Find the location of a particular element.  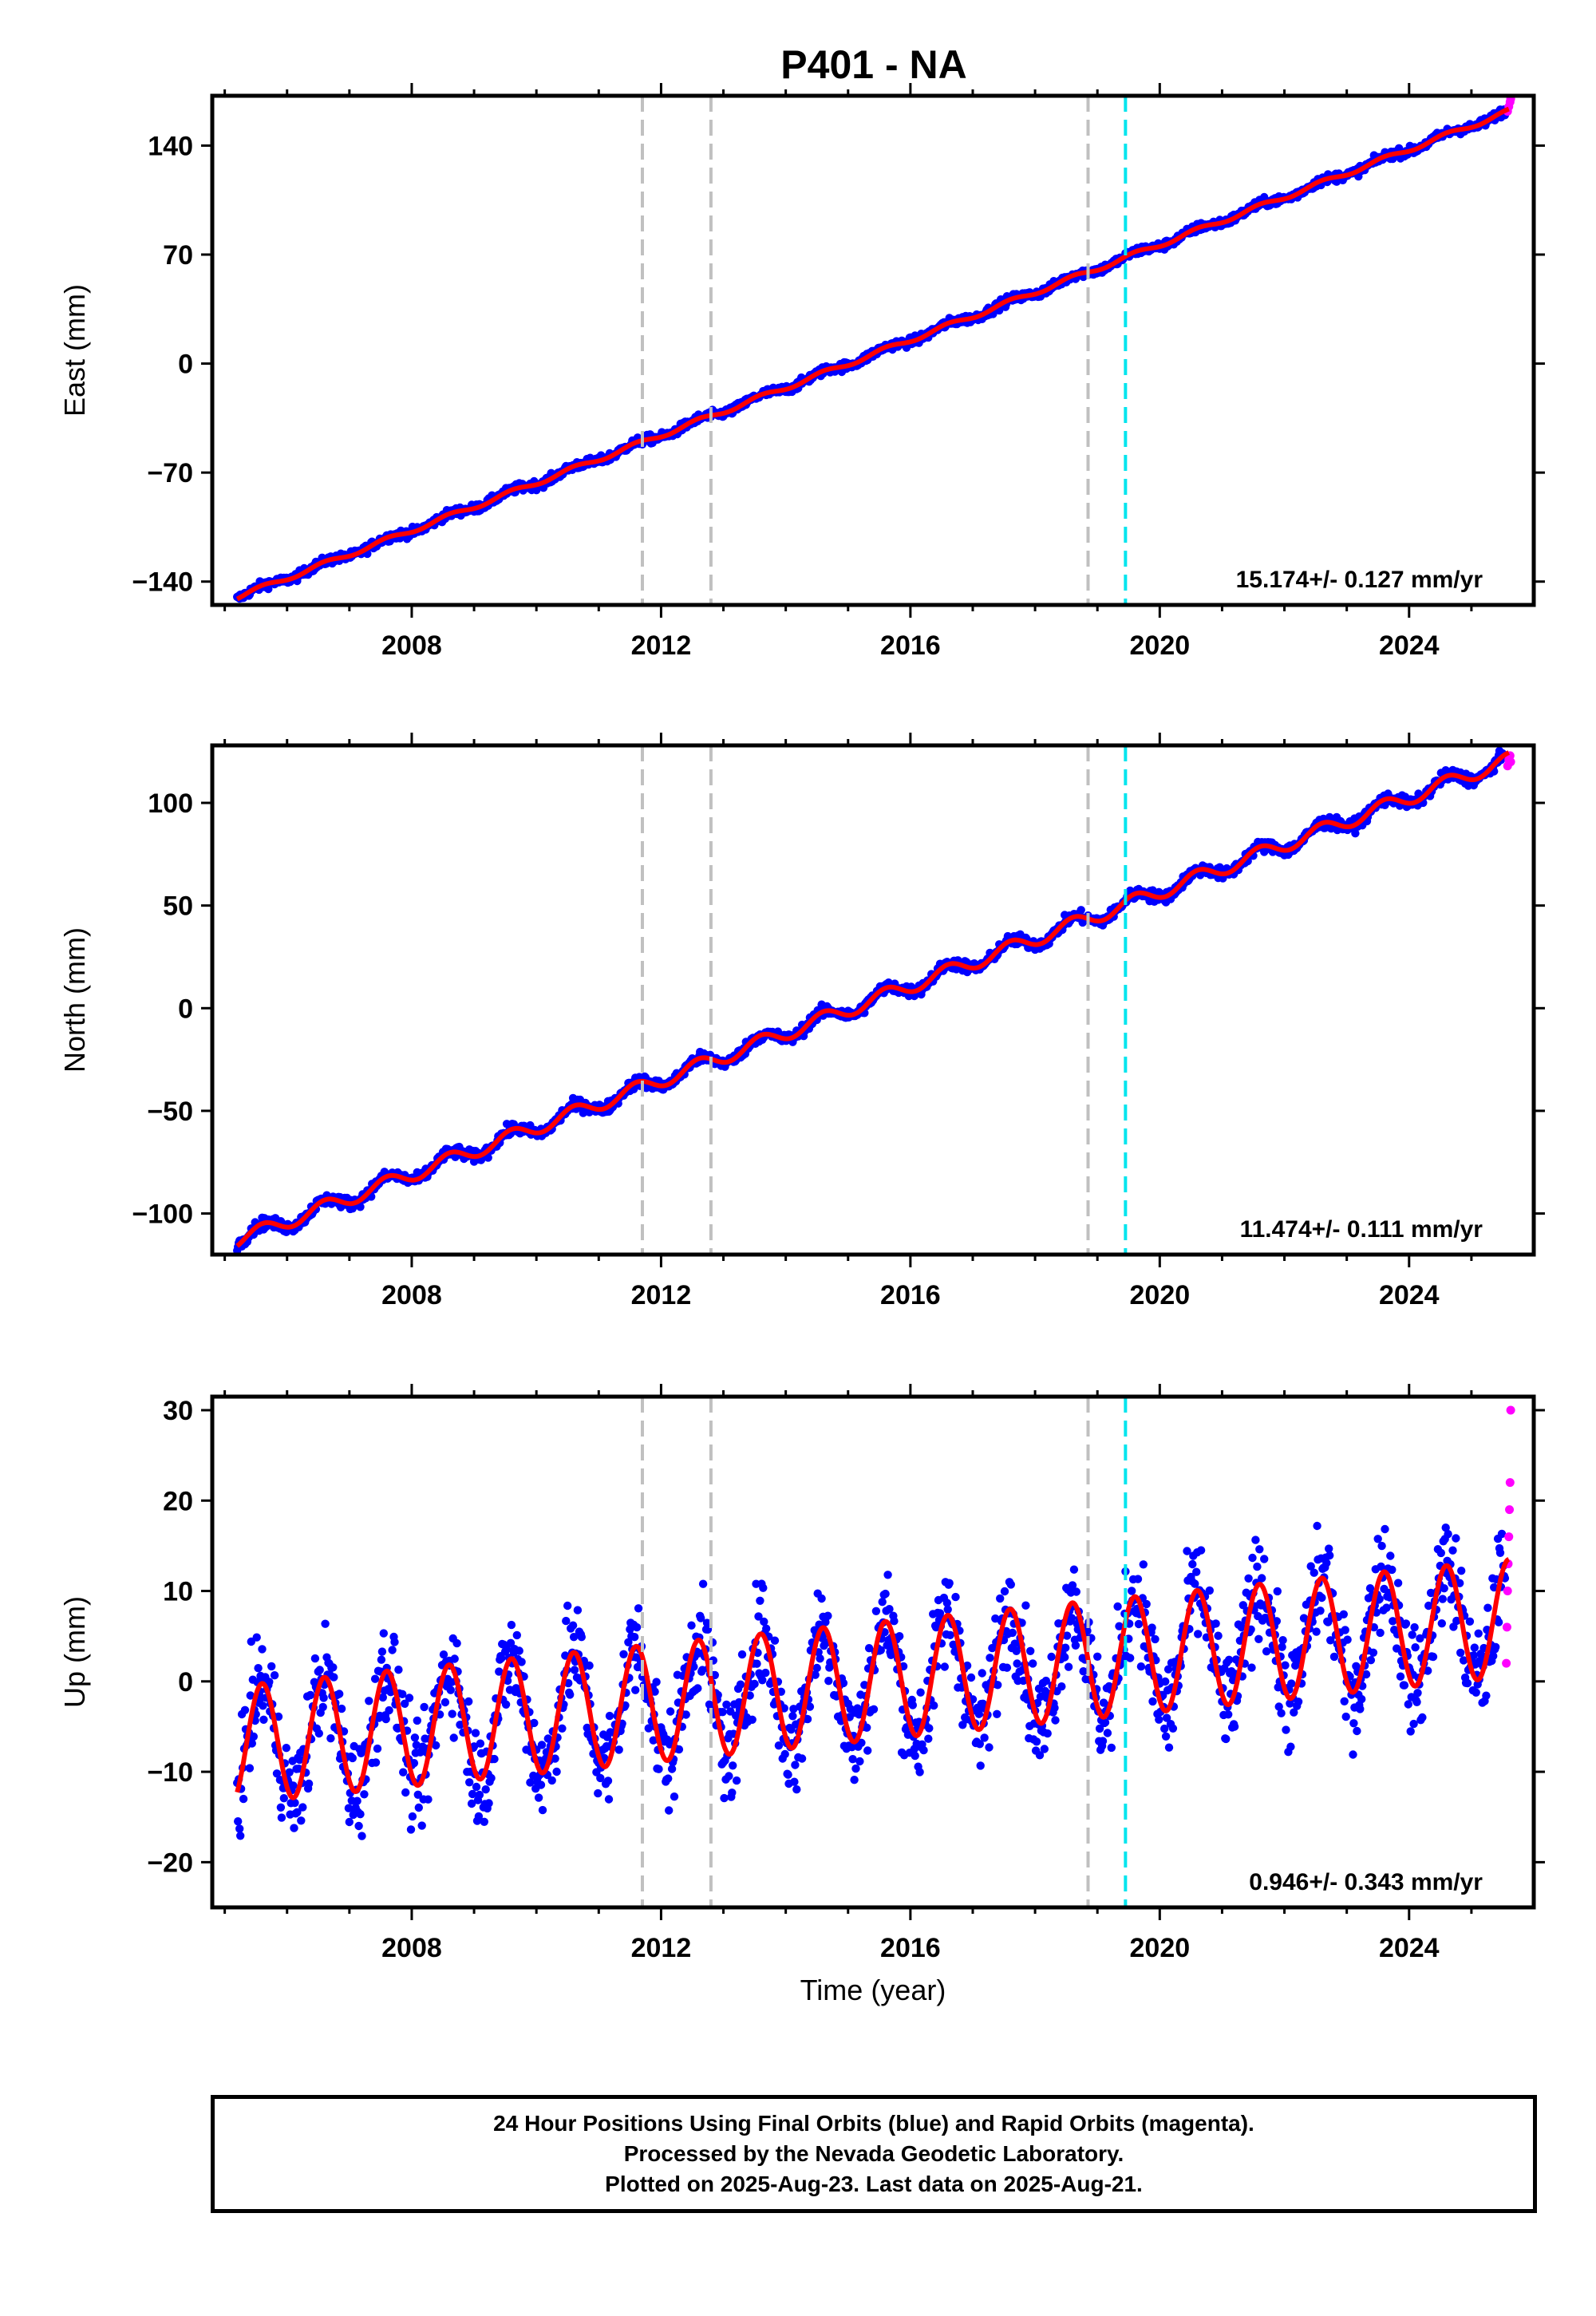

x-tick-label: 2008 is located at coordinates (411, 645).